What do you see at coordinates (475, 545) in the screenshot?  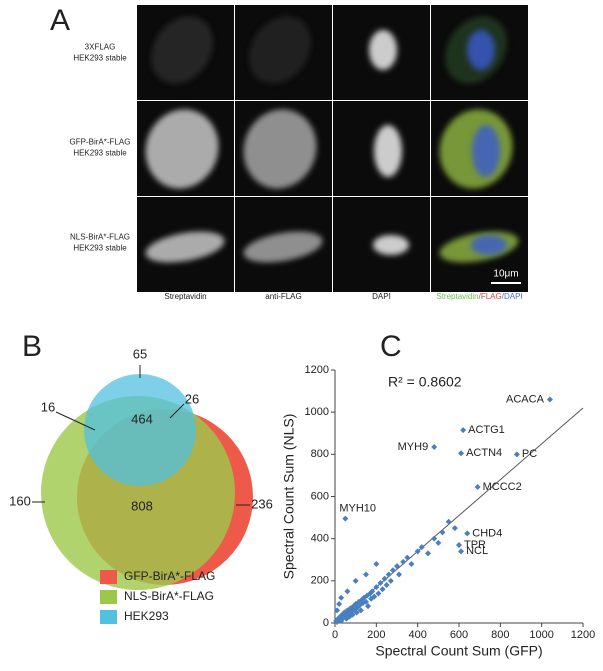 I see `point-label: TPR` at bounding box center [475, 545].